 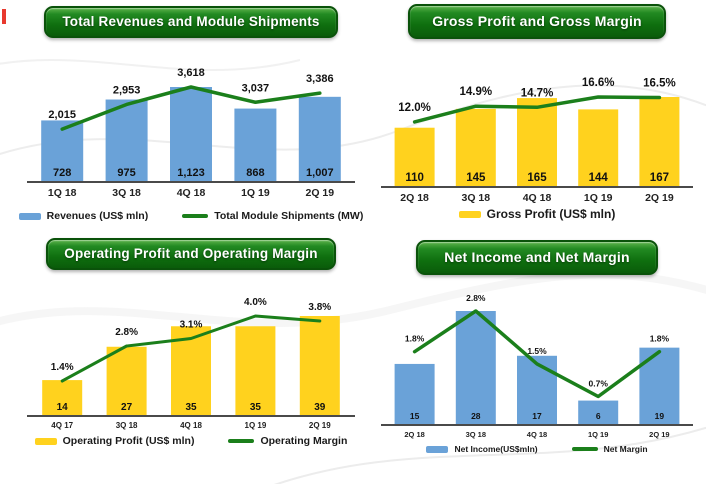 I want to click on legend-label: Gross Profit (US$ mln), so click(x=551, y=214).